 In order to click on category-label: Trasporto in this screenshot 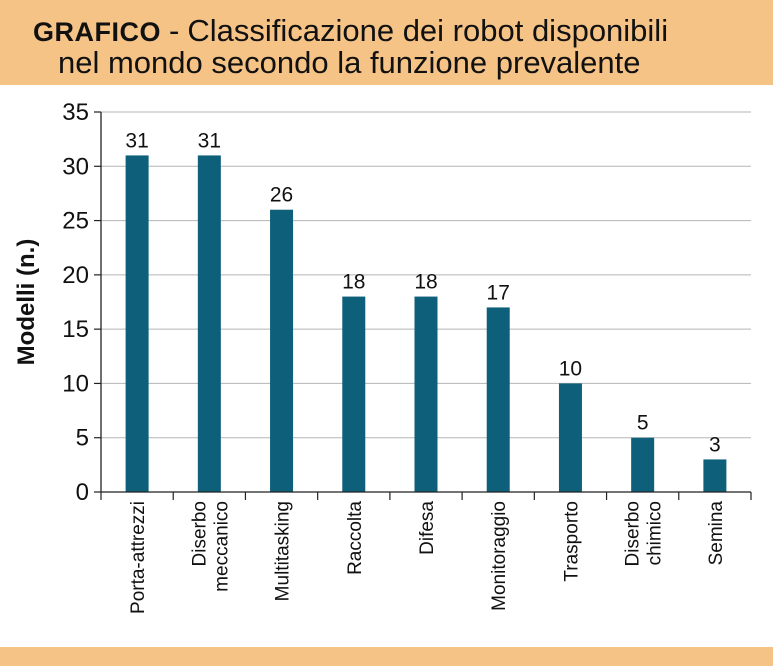, I will do `click(571, 541)`.